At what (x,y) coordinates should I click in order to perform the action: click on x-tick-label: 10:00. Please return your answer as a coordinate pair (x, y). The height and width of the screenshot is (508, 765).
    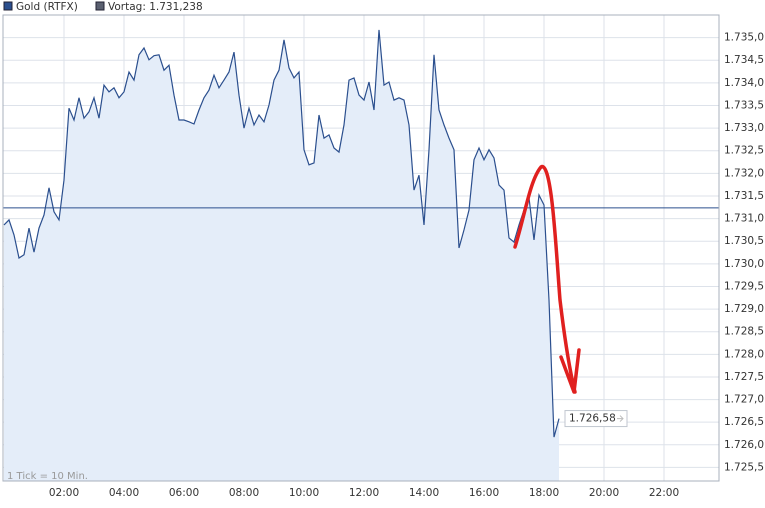
    Looking at the image, I should click on (304, 493).